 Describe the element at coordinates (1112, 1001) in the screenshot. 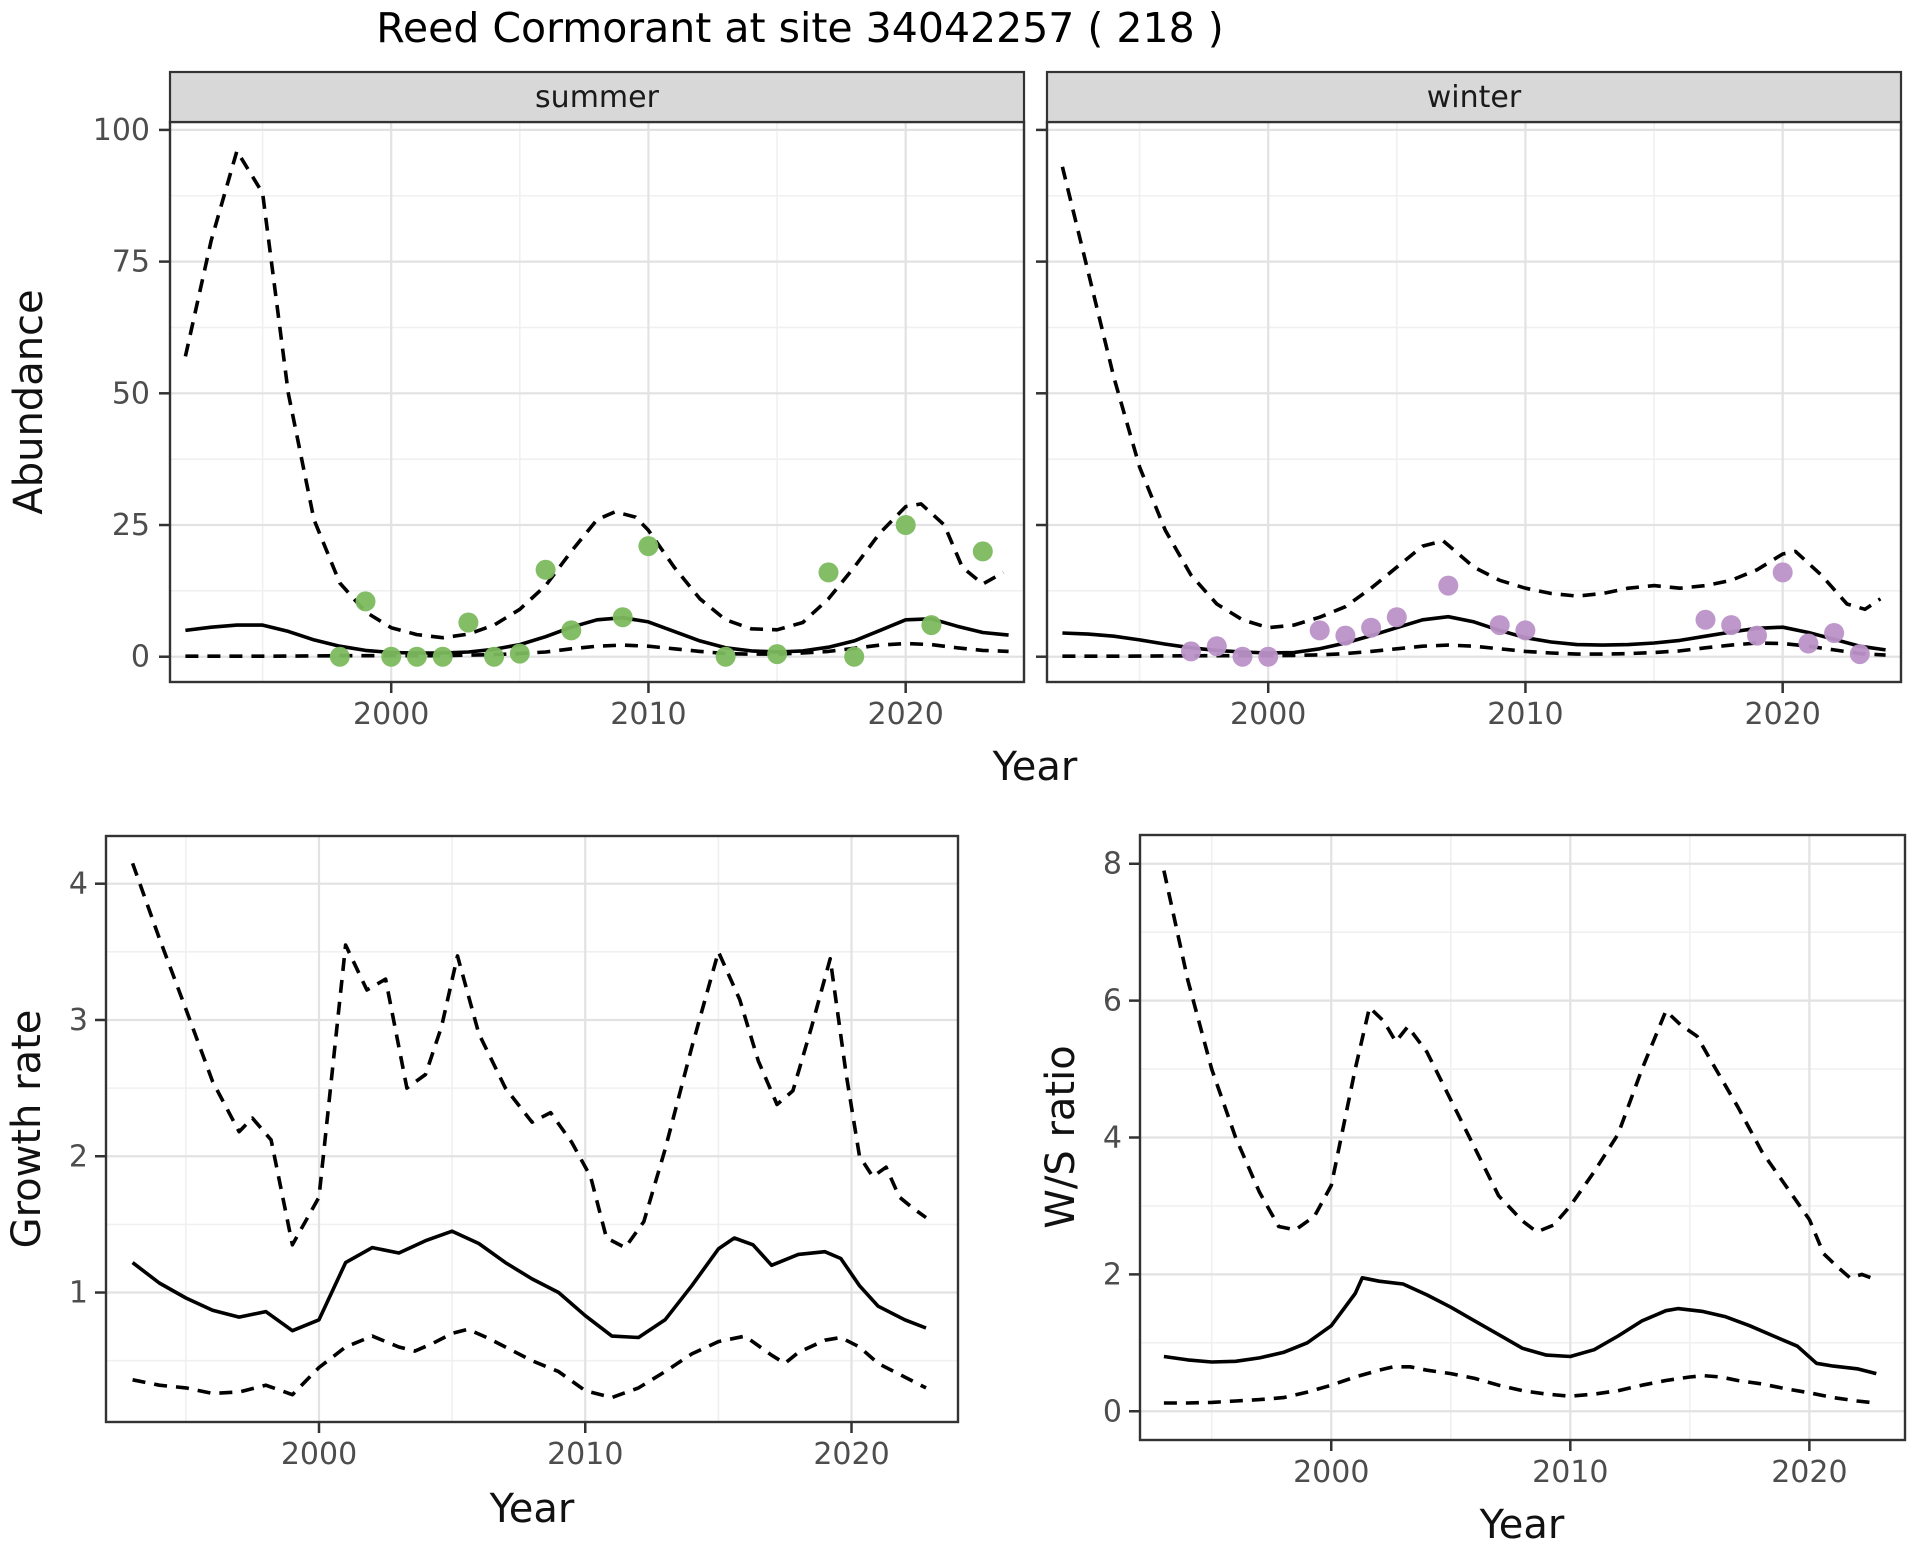

I see `y-tick-label: 6` at that location.